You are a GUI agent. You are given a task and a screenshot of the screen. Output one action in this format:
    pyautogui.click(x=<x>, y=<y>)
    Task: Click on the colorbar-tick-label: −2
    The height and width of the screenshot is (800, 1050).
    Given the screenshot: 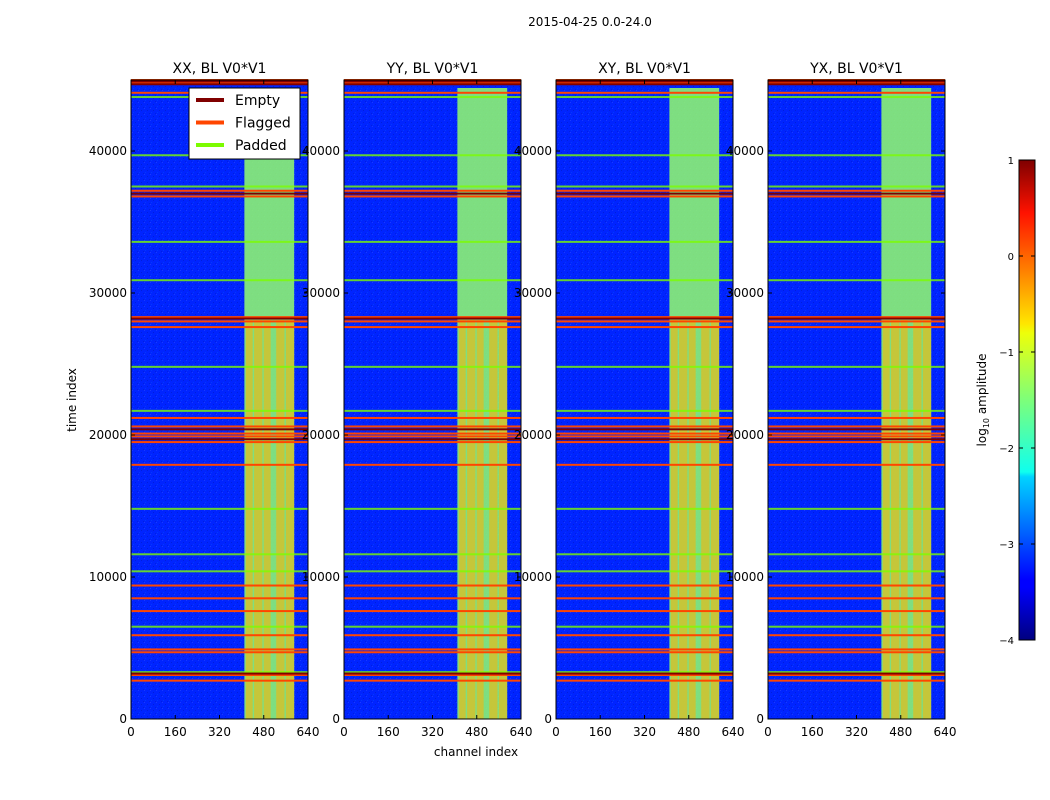 What is the action you would take?
    pyautogui.click(x=1006, y=449)
    